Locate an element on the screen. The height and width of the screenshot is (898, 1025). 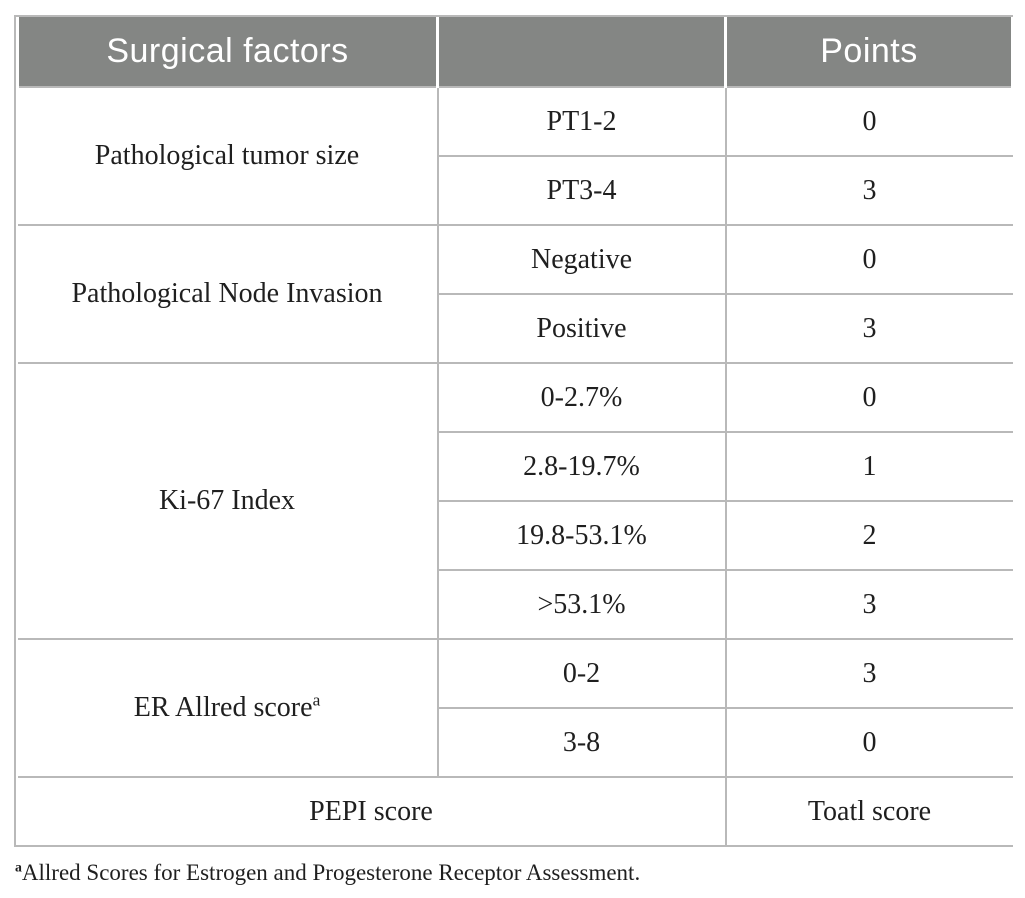
header-row: Surgical factors Points is located at coordinates (515, 52).